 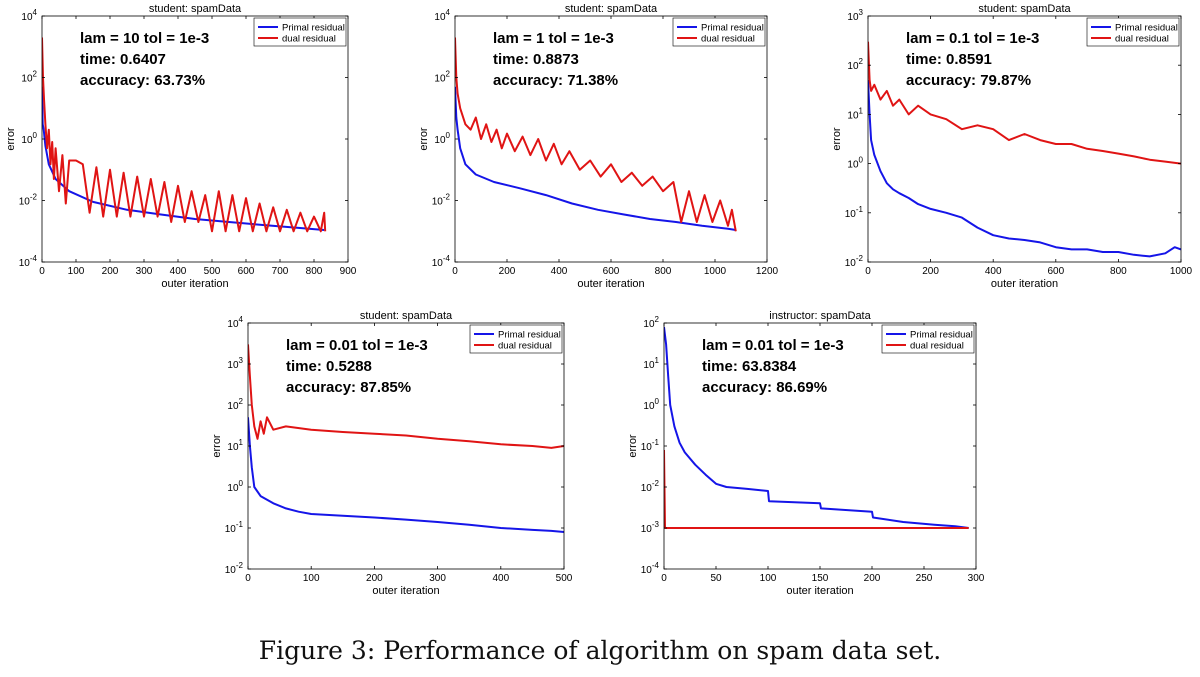 What do you see at coordinates (280, 271) in the screenshot?
I see `x-tick-label: 700` at bounding box center [280, 271].